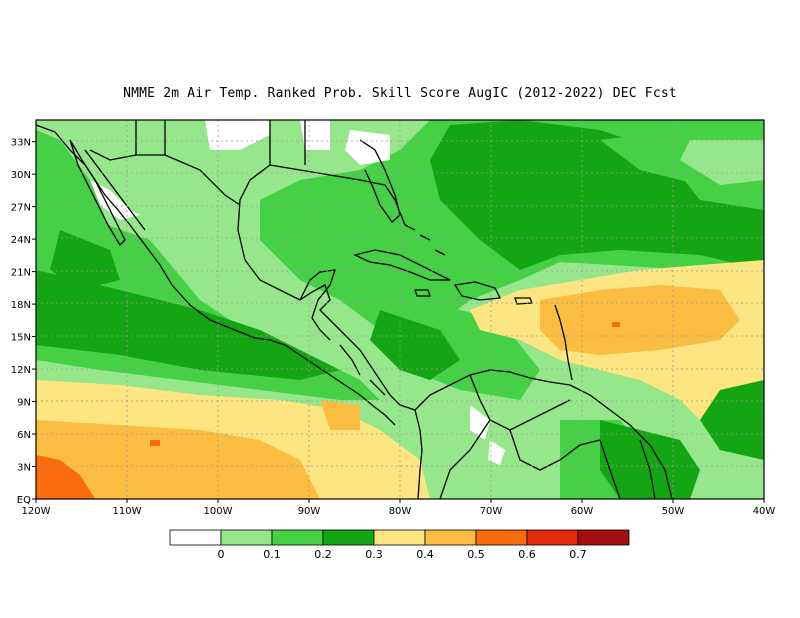  I want to click on x-tick-label: 40W, so click(764, 511).